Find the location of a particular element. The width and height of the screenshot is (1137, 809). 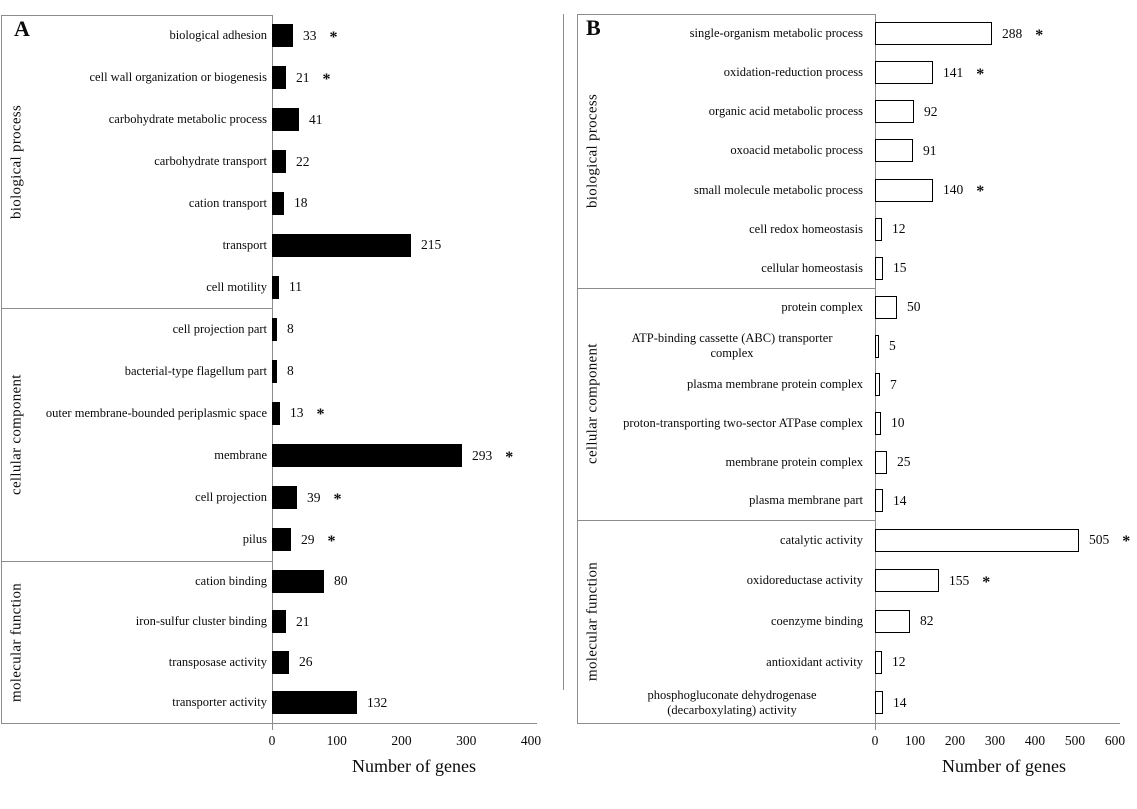

bar-label: cell motility is located at coordinates (236, 286).